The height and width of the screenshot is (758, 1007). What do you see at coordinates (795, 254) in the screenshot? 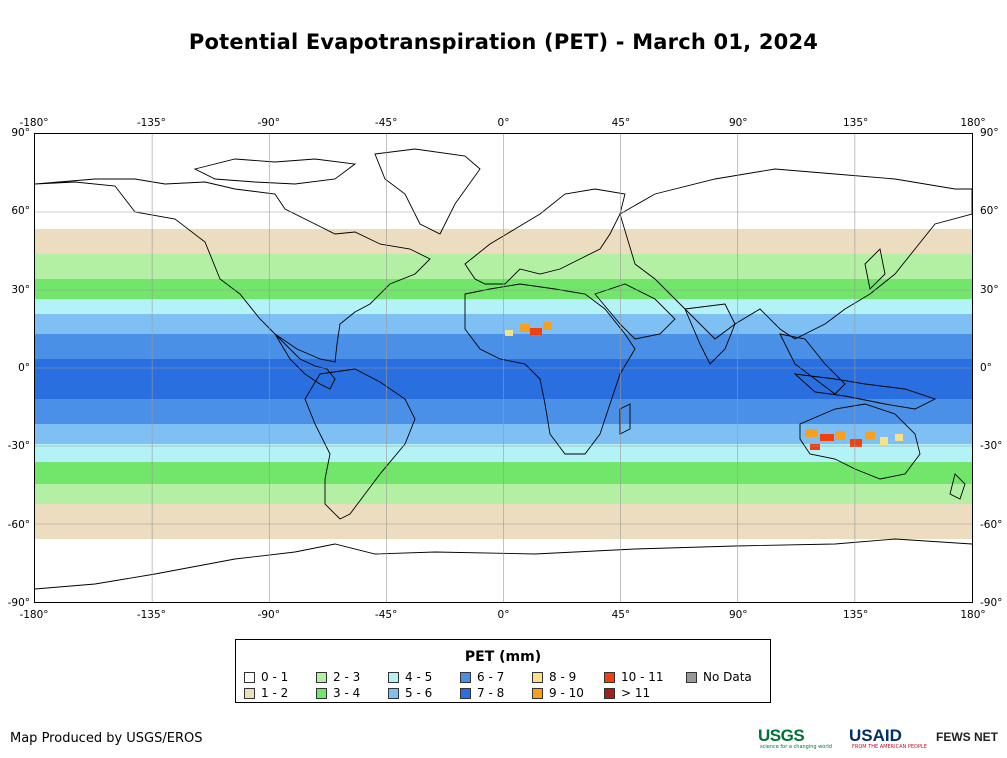
I see `coastline-asia` at bounding box center [795, 254].